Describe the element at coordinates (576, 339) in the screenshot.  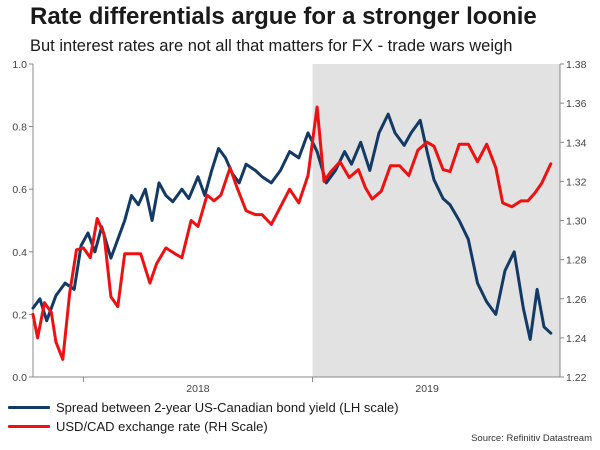
I see `y-right-tick-label: 1.24` at that location.